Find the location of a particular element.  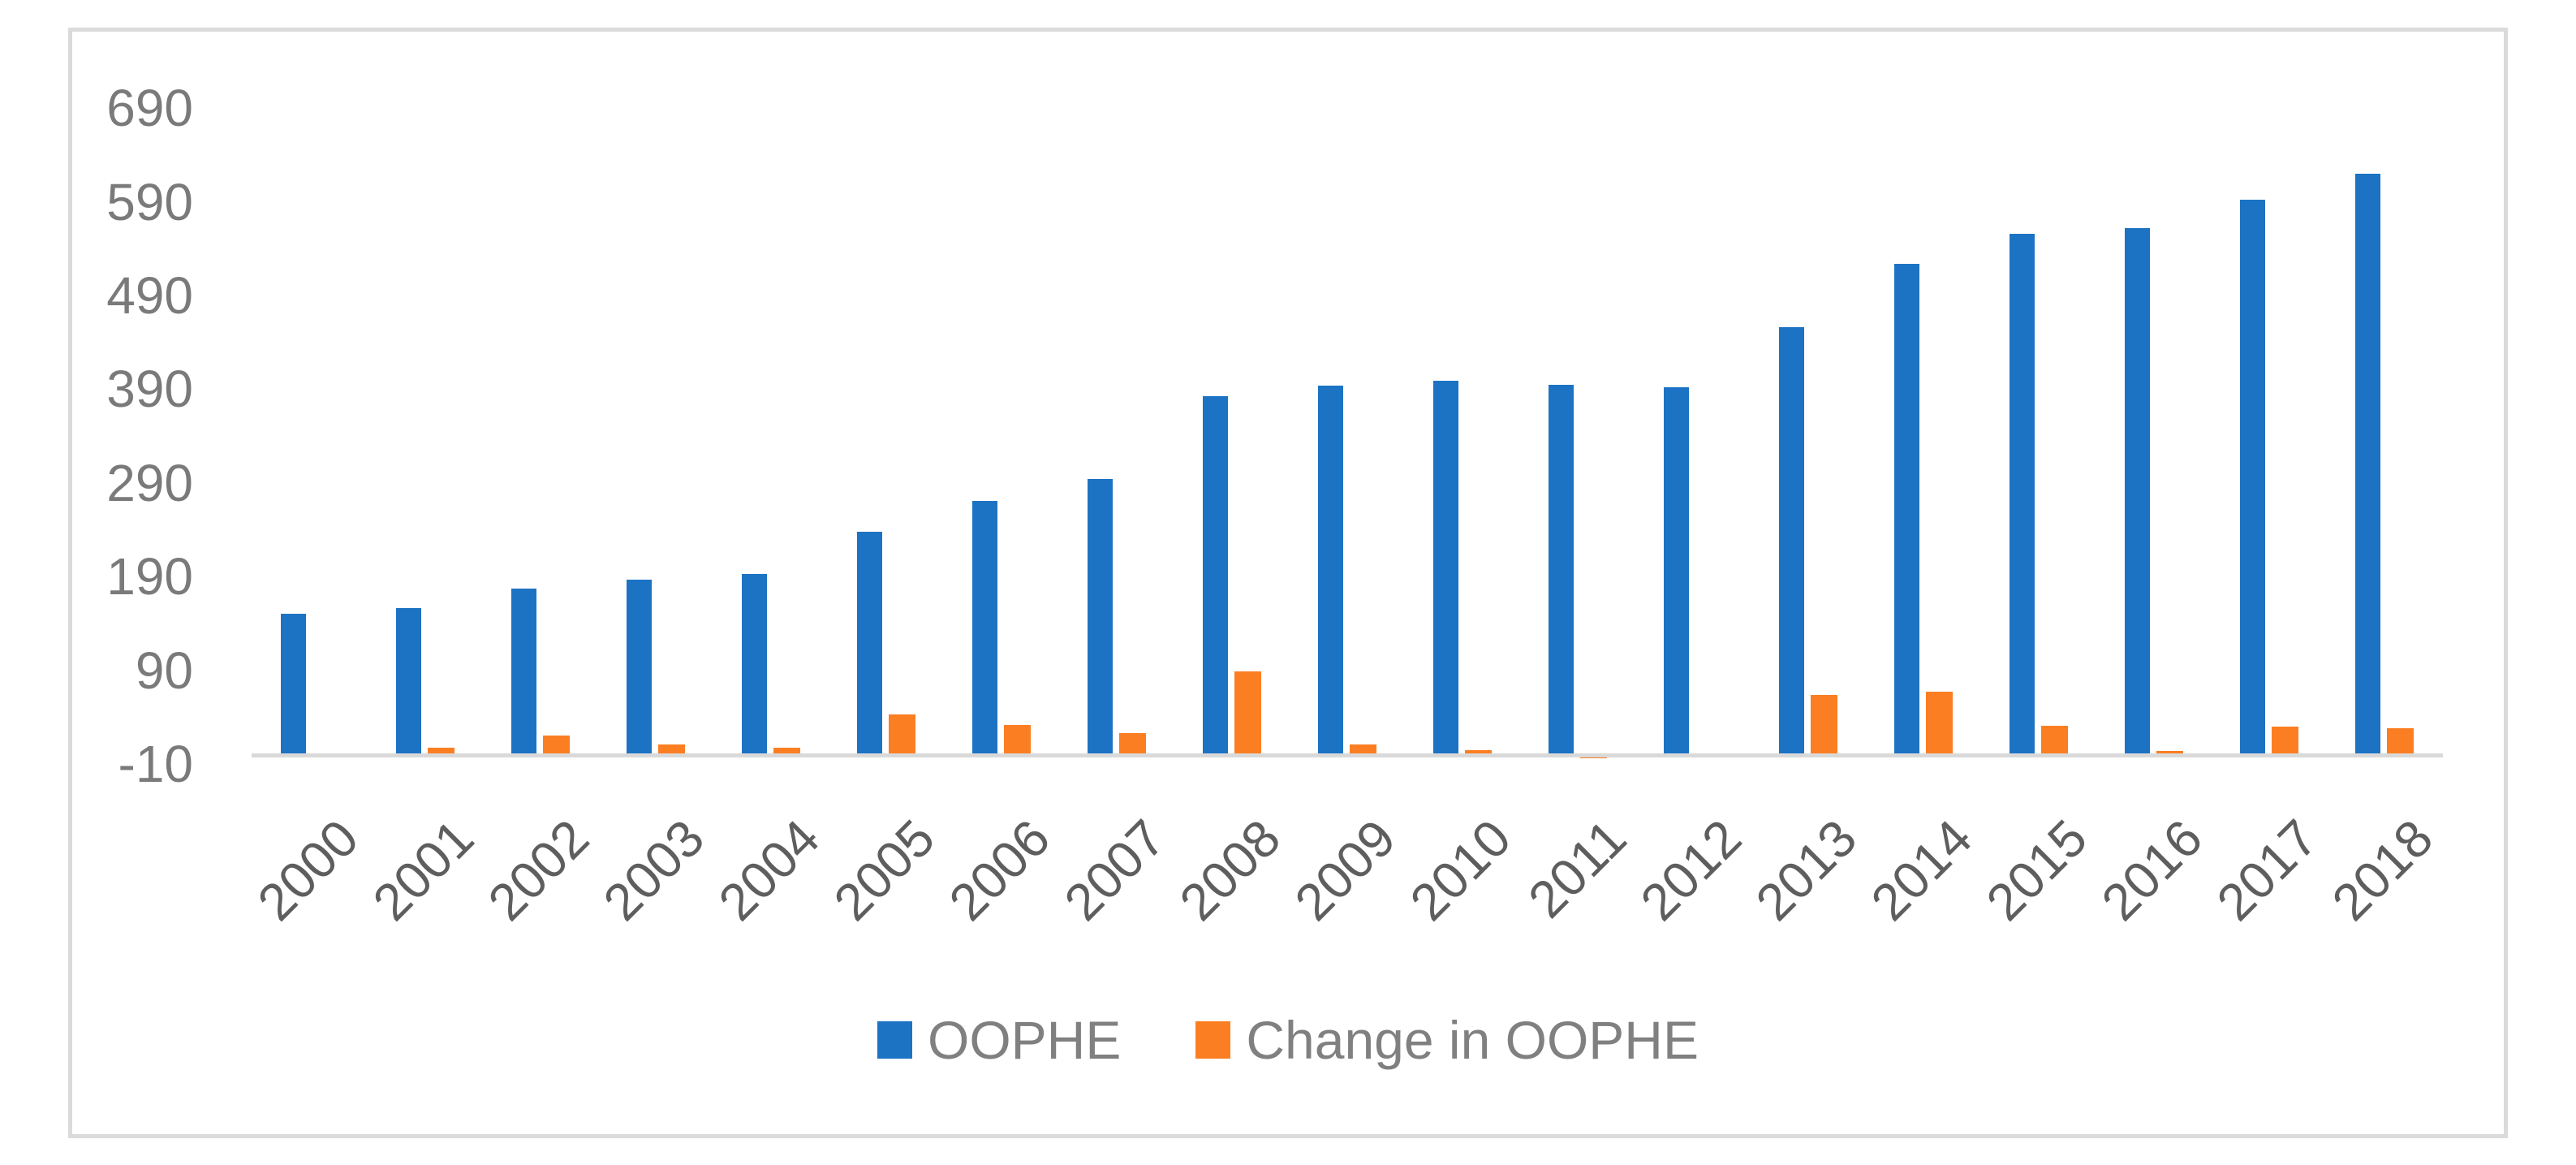

y-tick-label-590: 590 is located at coordinates (149, 201).